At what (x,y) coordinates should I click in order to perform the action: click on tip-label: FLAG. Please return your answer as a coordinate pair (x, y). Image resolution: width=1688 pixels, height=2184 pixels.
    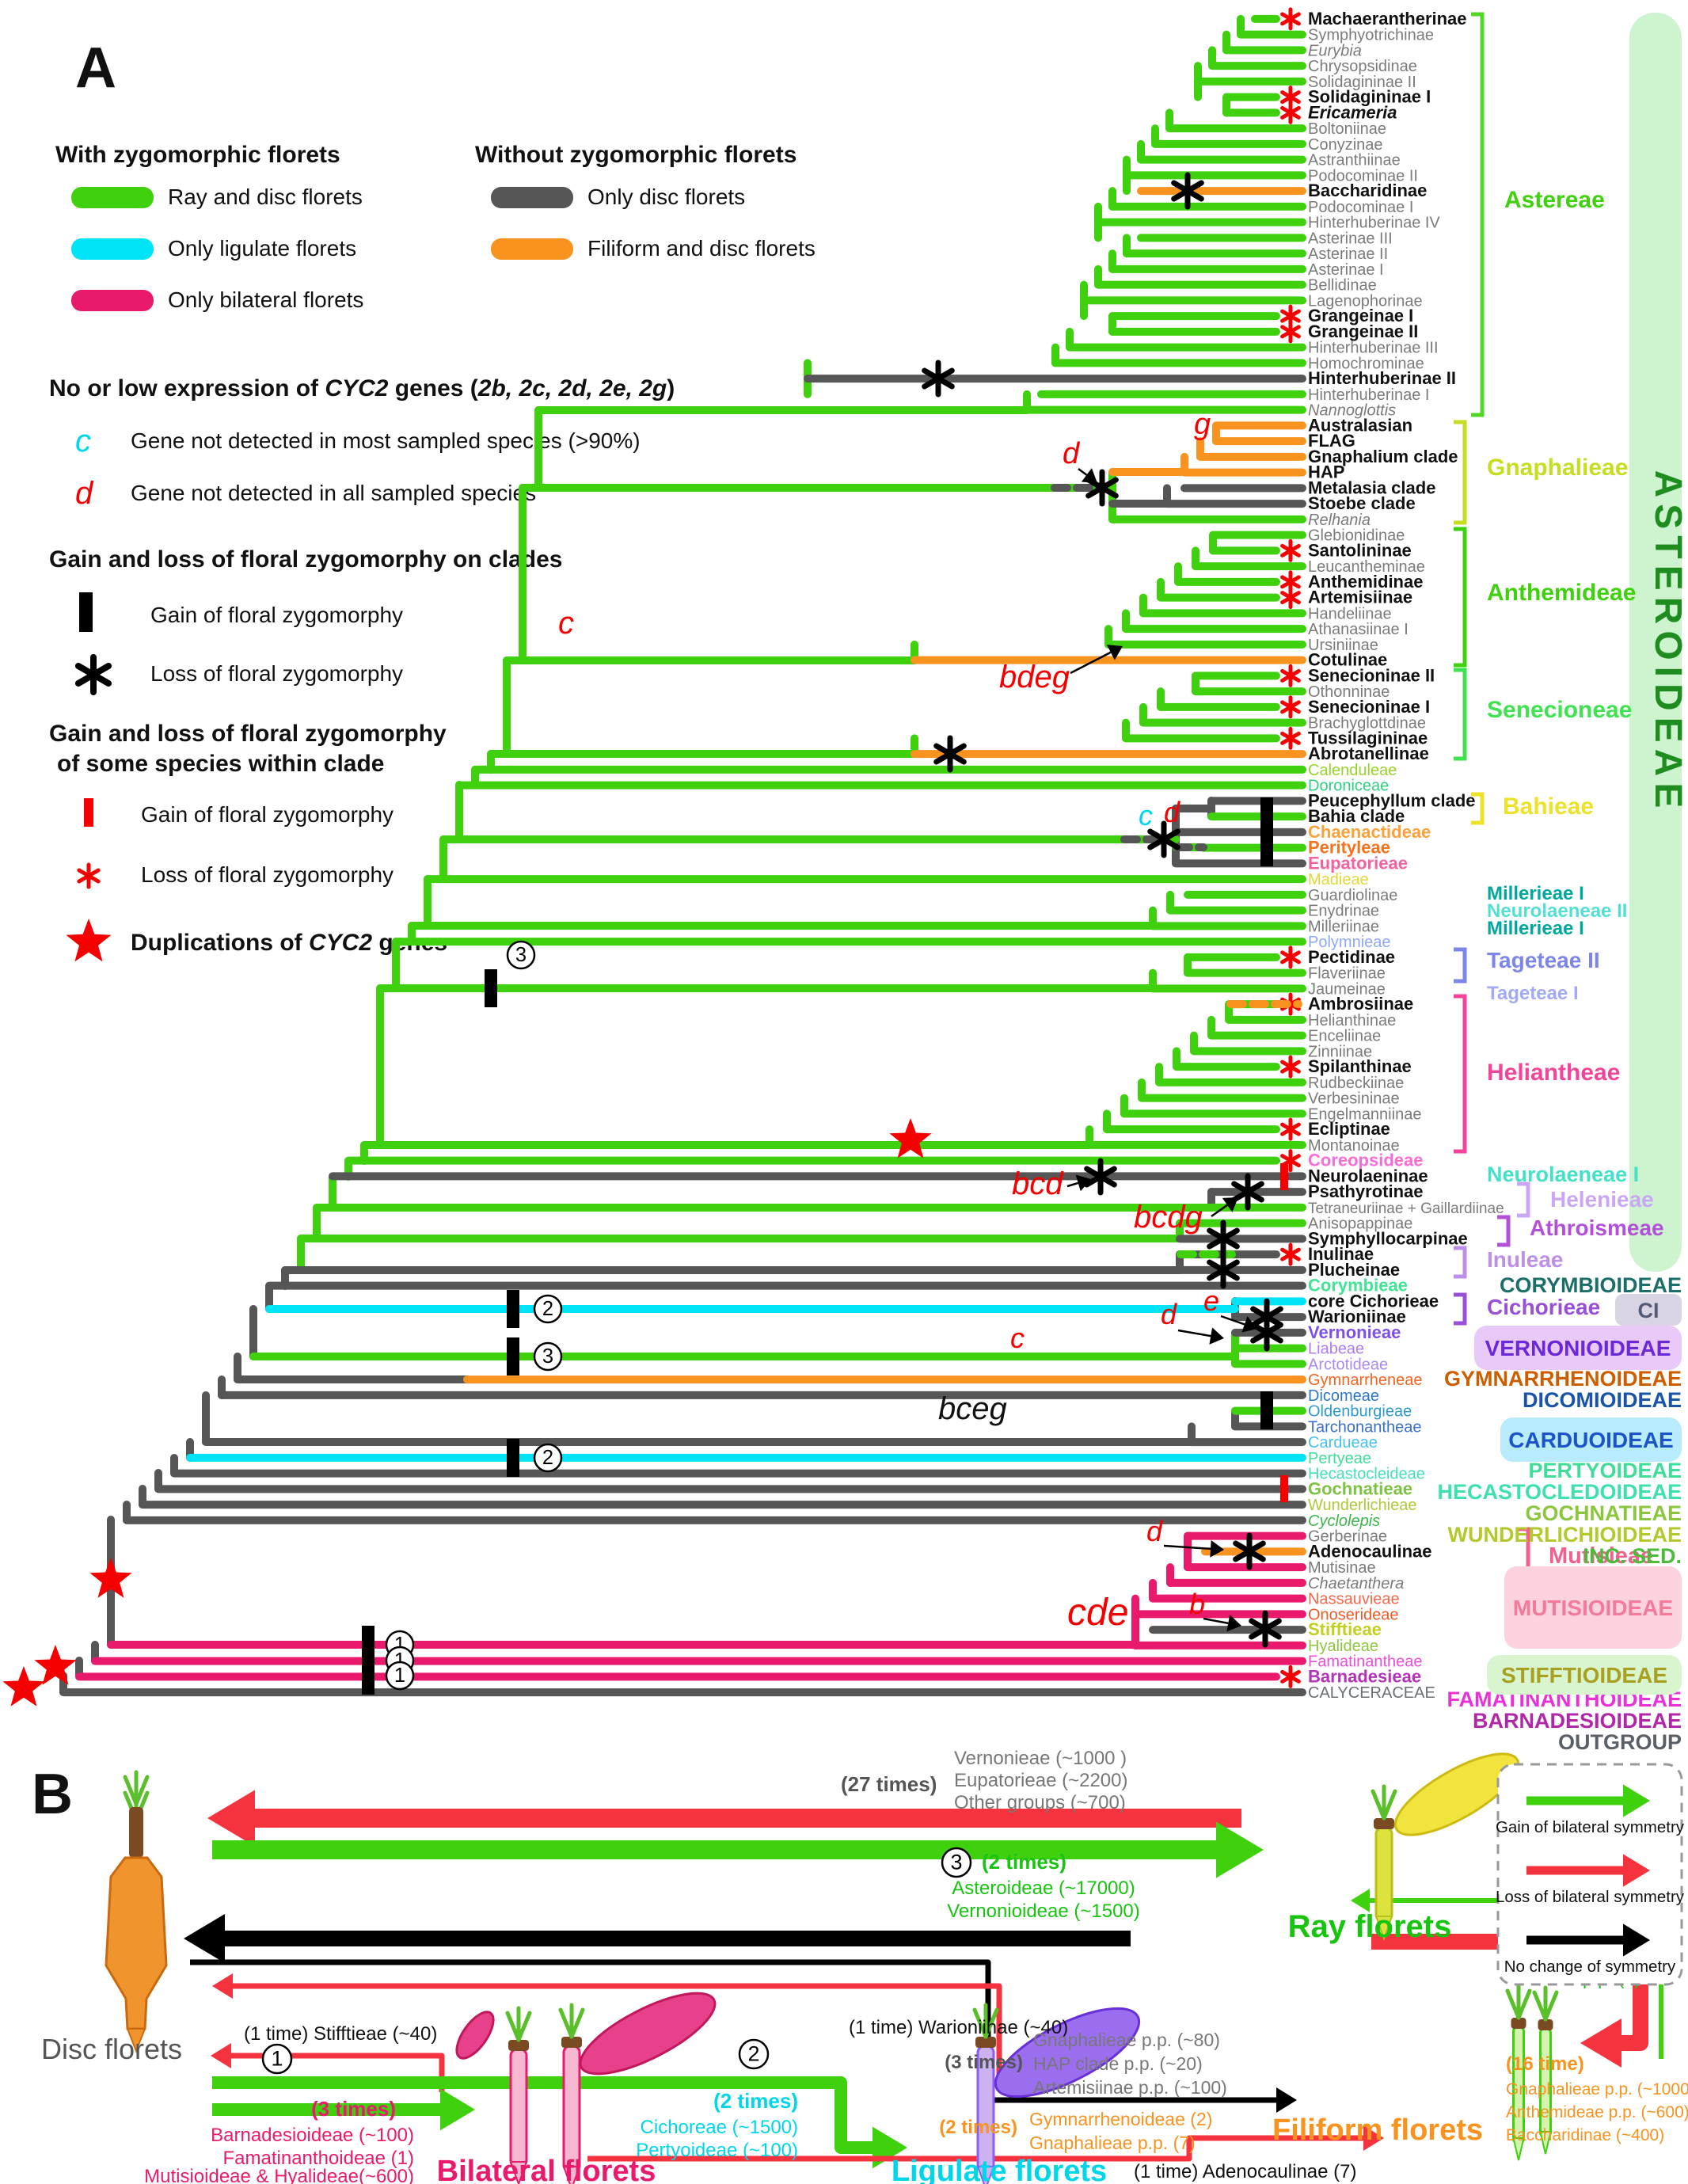
    Looking at the image, I should click on (1331, 441).